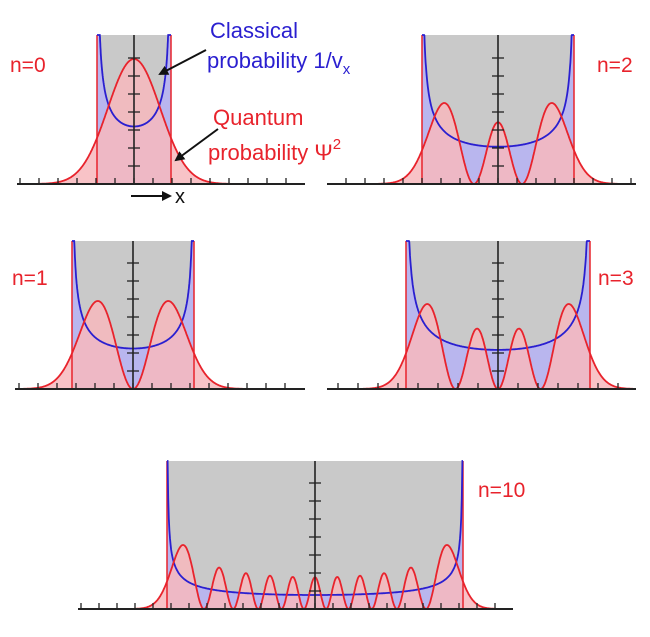 This screenshot has width=650, height=637. I want to click on panel-label-n1: n=1, so click(30, 278).